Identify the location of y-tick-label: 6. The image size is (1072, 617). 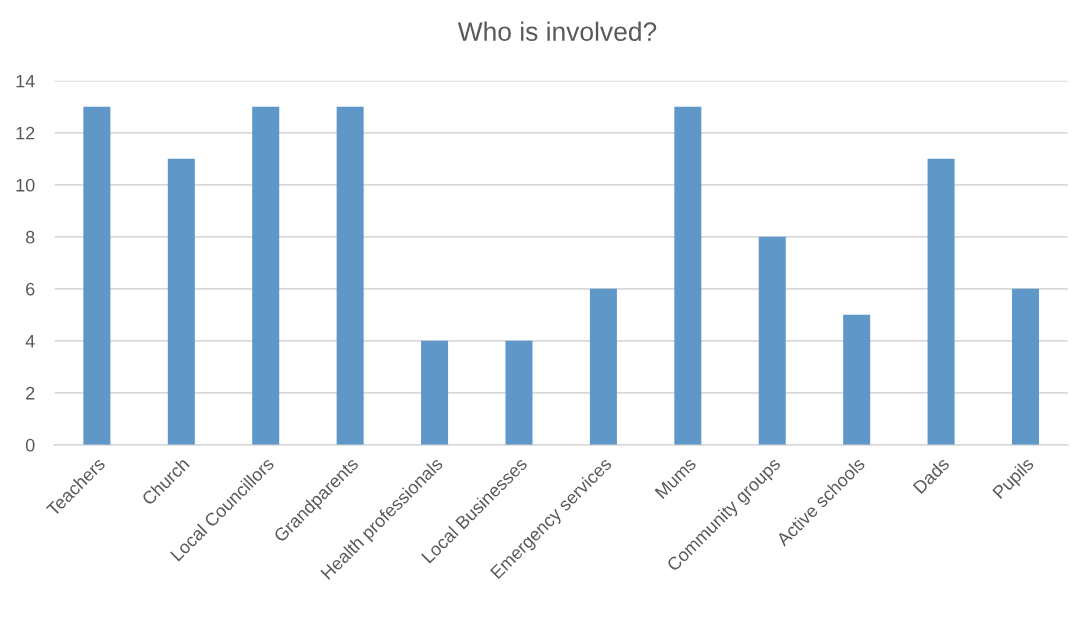
(30, 289).